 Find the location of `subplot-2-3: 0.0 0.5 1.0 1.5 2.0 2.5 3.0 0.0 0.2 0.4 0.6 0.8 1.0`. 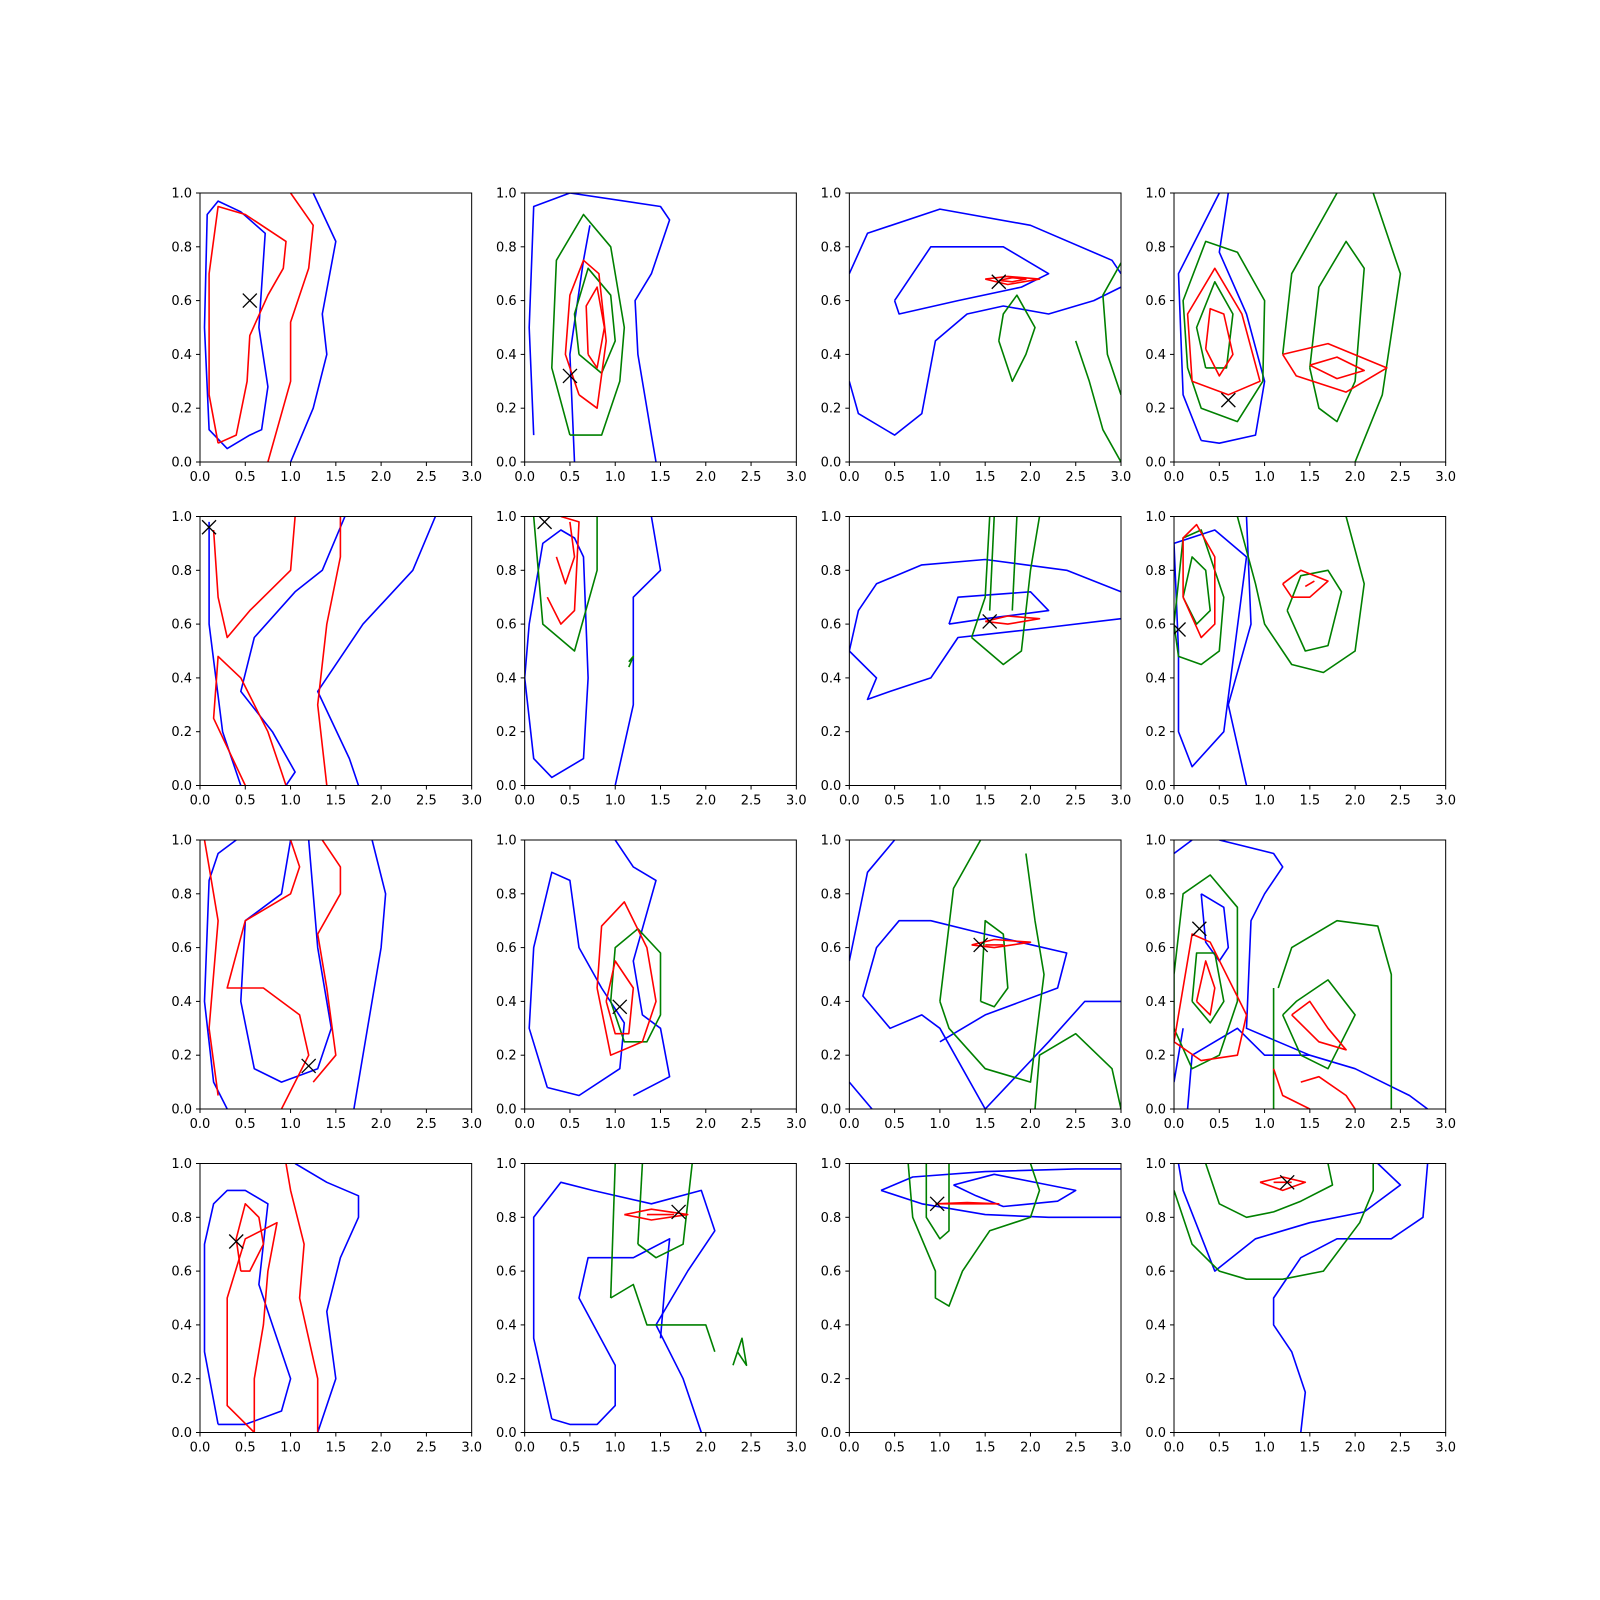

subplot-2-3: 0.0 0.5 1.0 1.5 2.0 2.5 3.0 0.0 0.2 0.4 0.6 0.8 1.0 is located at coordinates (976, 659).